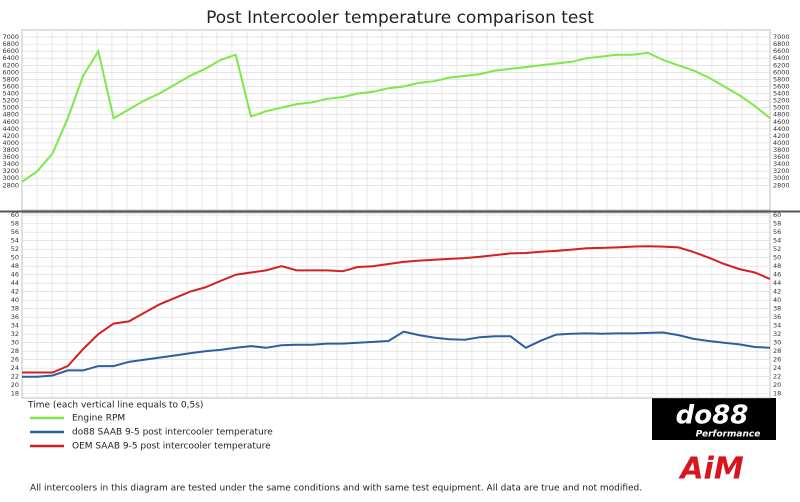 Image resolution: width=800 pixels, height=502 pixels. I want to click on y-tick-label: 6400, so click(10, 58).